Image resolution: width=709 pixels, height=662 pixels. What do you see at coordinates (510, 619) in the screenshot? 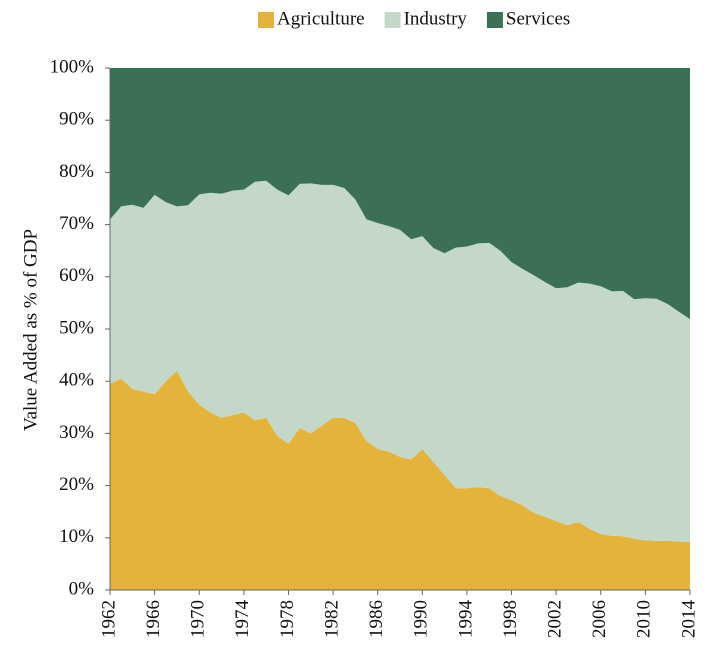
I see `x-tick-label: 1998` at bounding box center [510, 619].